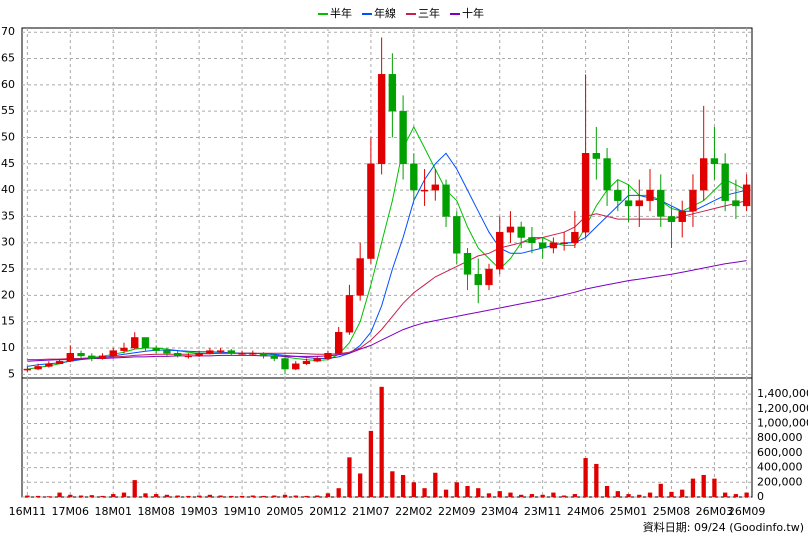  I want to click on y-tick-label: 35, so click(8, 215).